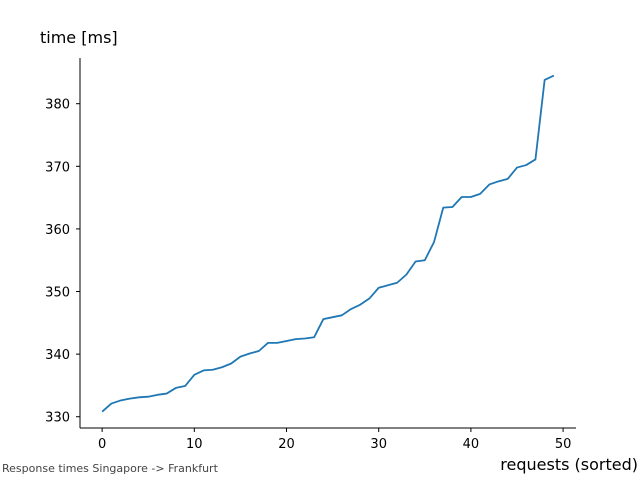 The width and height of the screenshot is (640, 480). I want to click on y-axis-title: time [ms], so click(79, 37).